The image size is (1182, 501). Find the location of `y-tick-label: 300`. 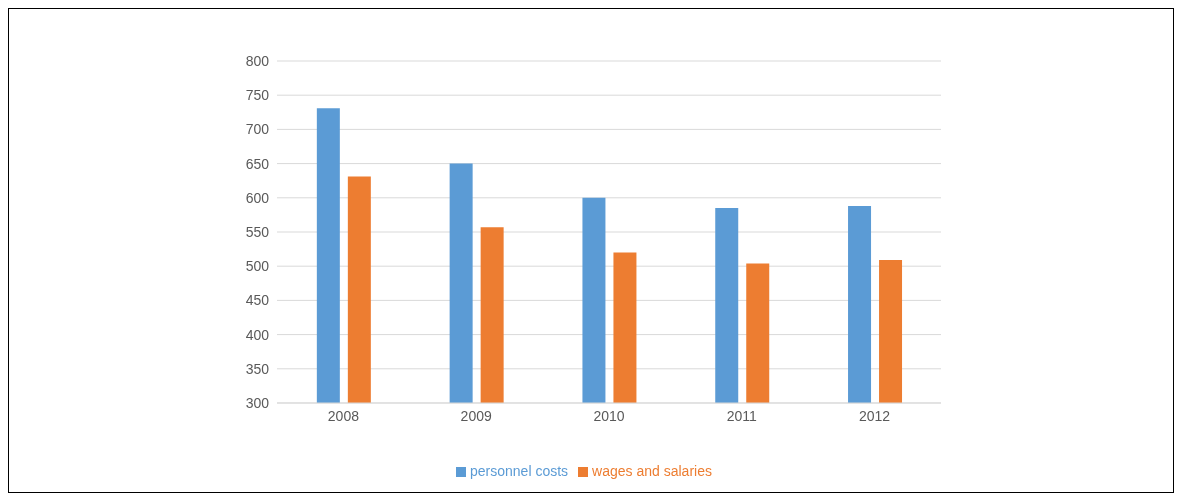

y-tick-label: 300 is located at coordinates (257, 402).